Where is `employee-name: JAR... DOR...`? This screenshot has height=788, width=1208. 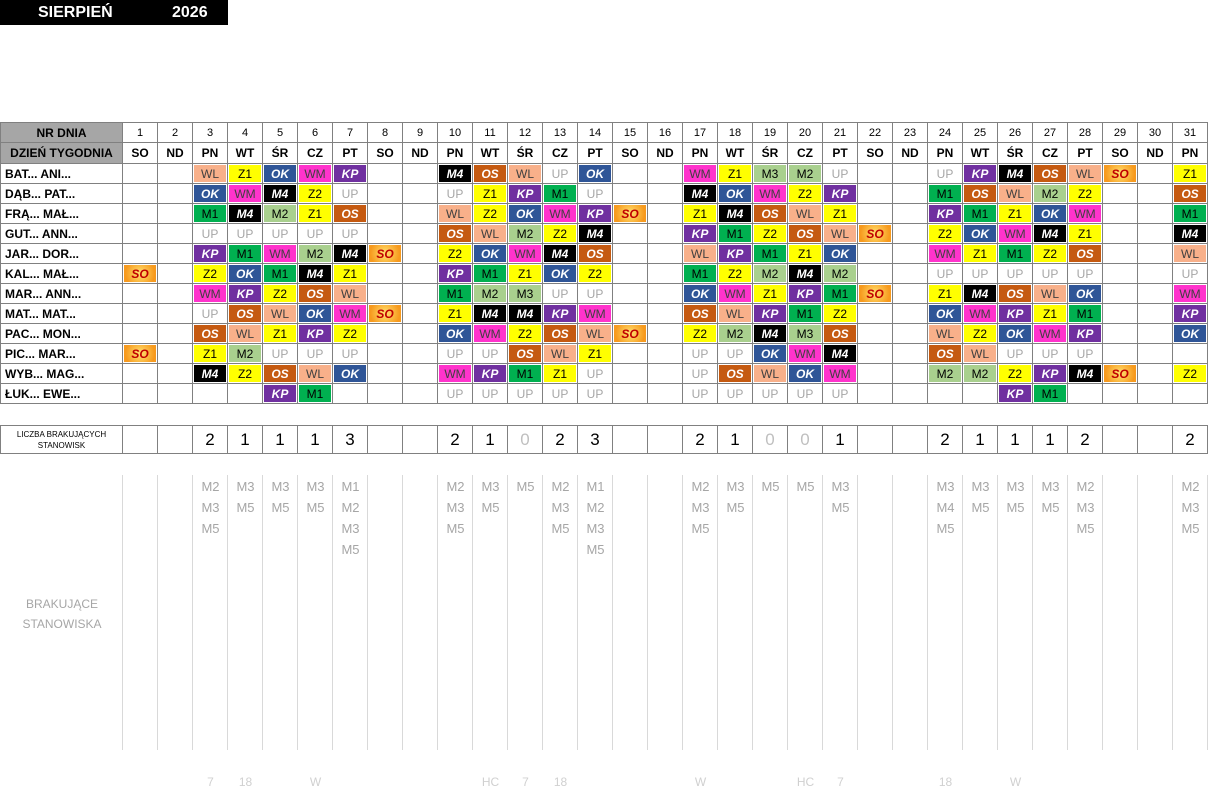 employee-name: JAR... DOR... is located at coordinates (61, 254).